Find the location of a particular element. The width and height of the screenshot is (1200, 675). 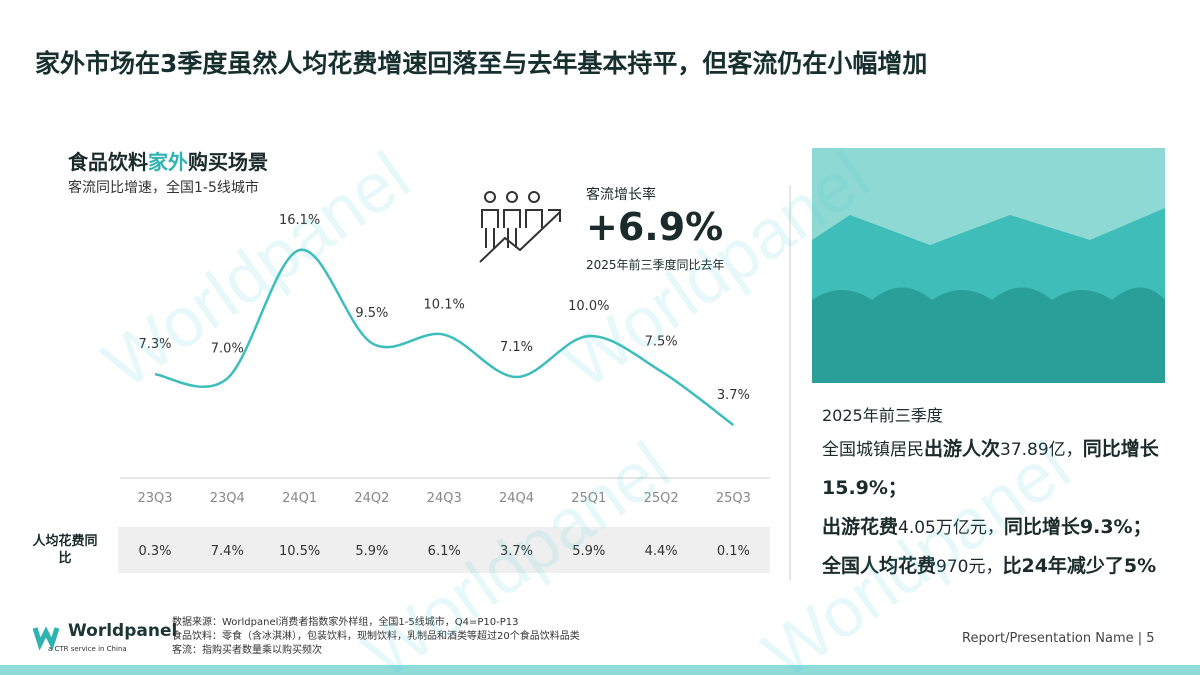

bottom-bar is located at coordinates (600, 670).